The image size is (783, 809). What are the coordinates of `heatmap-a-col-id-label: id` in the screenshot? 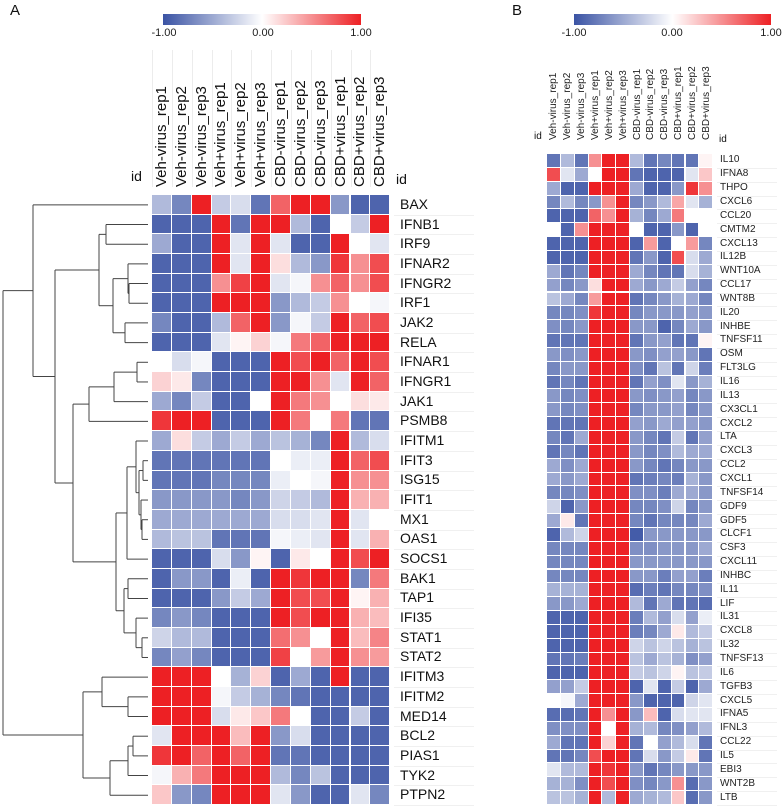 It's located at (136, 176).